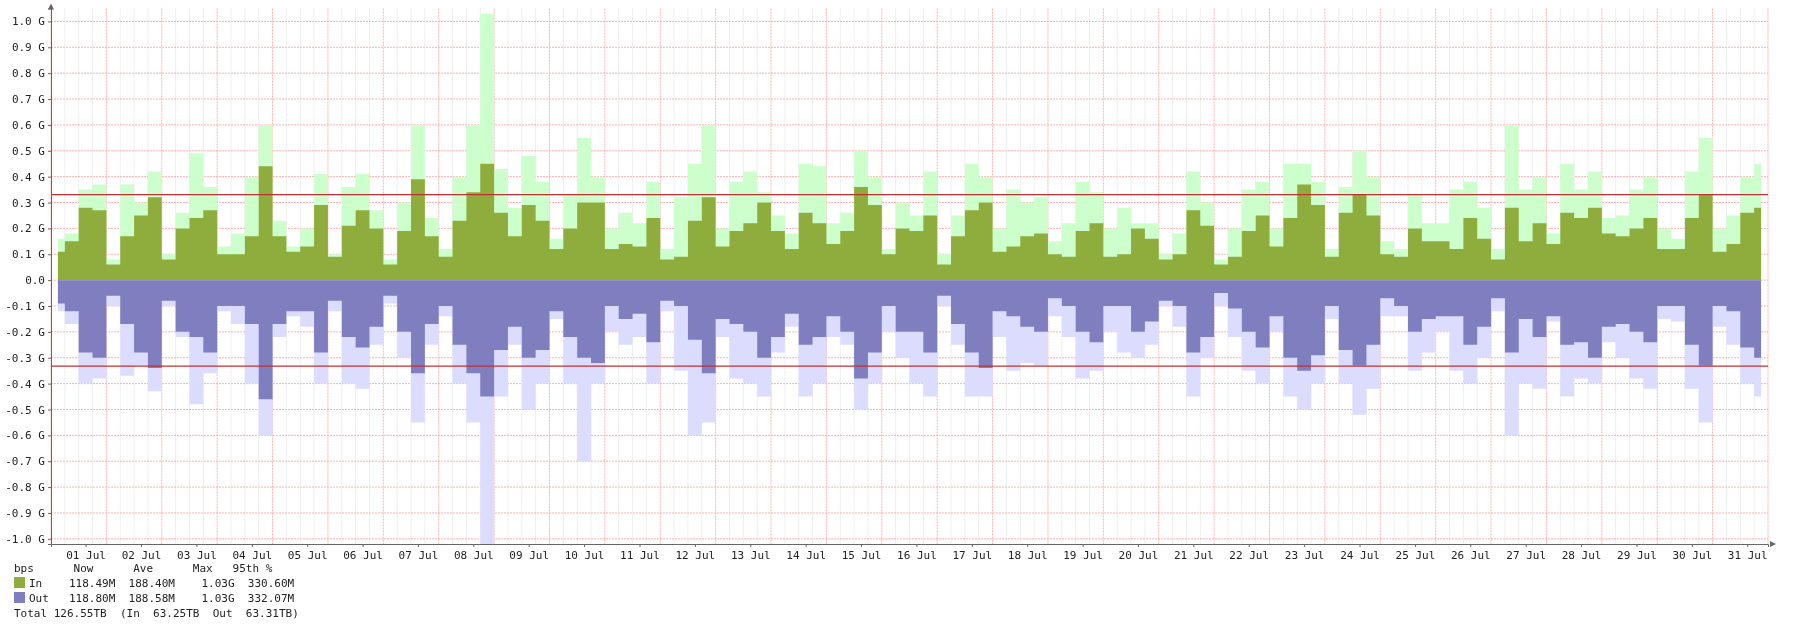 Image resolution: width=1800 pixels, height=628 pixels. What do you see at coordinates (28, 177) in the screenshot?
I see `y-tick-label: 0.4 G` at bounding box center [28, 177].